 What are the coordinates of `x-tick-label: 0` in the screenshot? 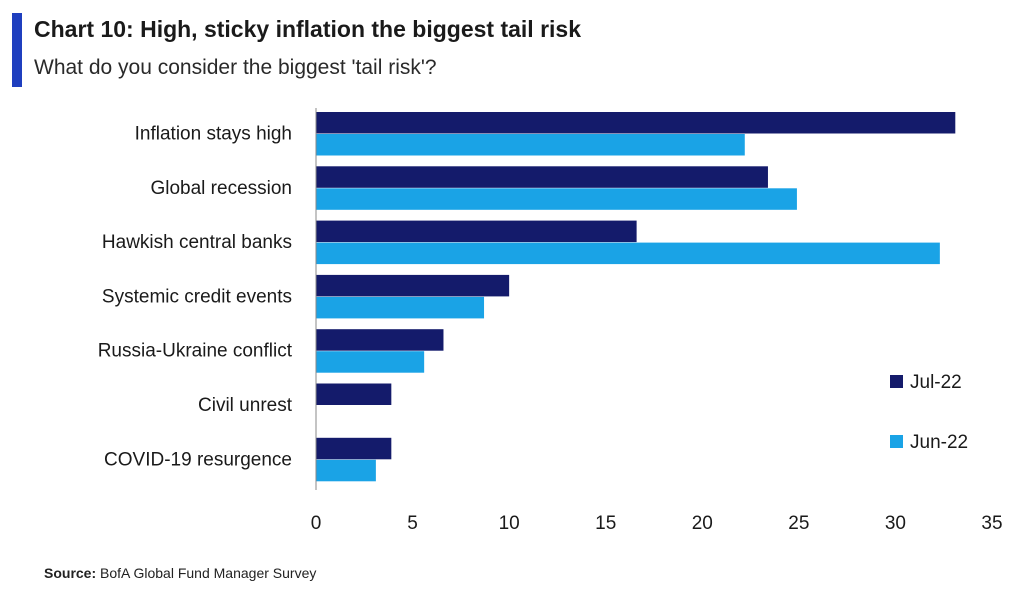 It's located at (316, 523).